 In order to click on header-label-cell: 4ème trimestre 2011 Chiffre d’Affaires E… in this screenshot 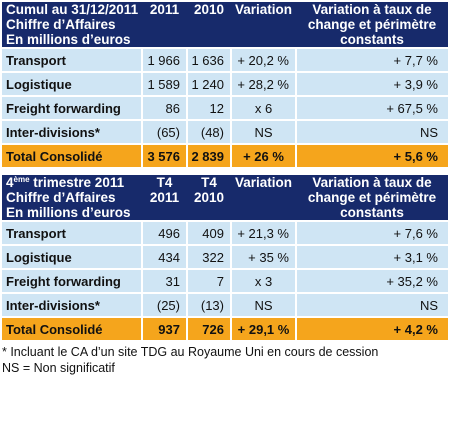, I will do `click(72, 198)`.